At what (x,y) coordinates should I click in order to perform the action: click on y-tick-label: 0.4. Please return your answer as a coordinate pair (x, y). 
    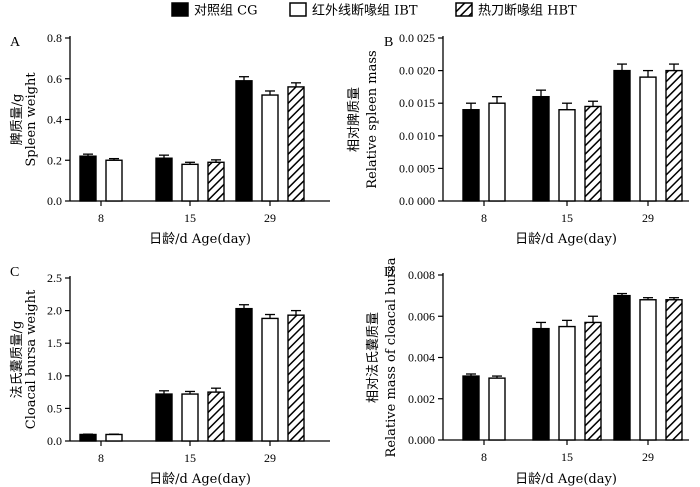
    Looking at the image, I should click on (54, 120).